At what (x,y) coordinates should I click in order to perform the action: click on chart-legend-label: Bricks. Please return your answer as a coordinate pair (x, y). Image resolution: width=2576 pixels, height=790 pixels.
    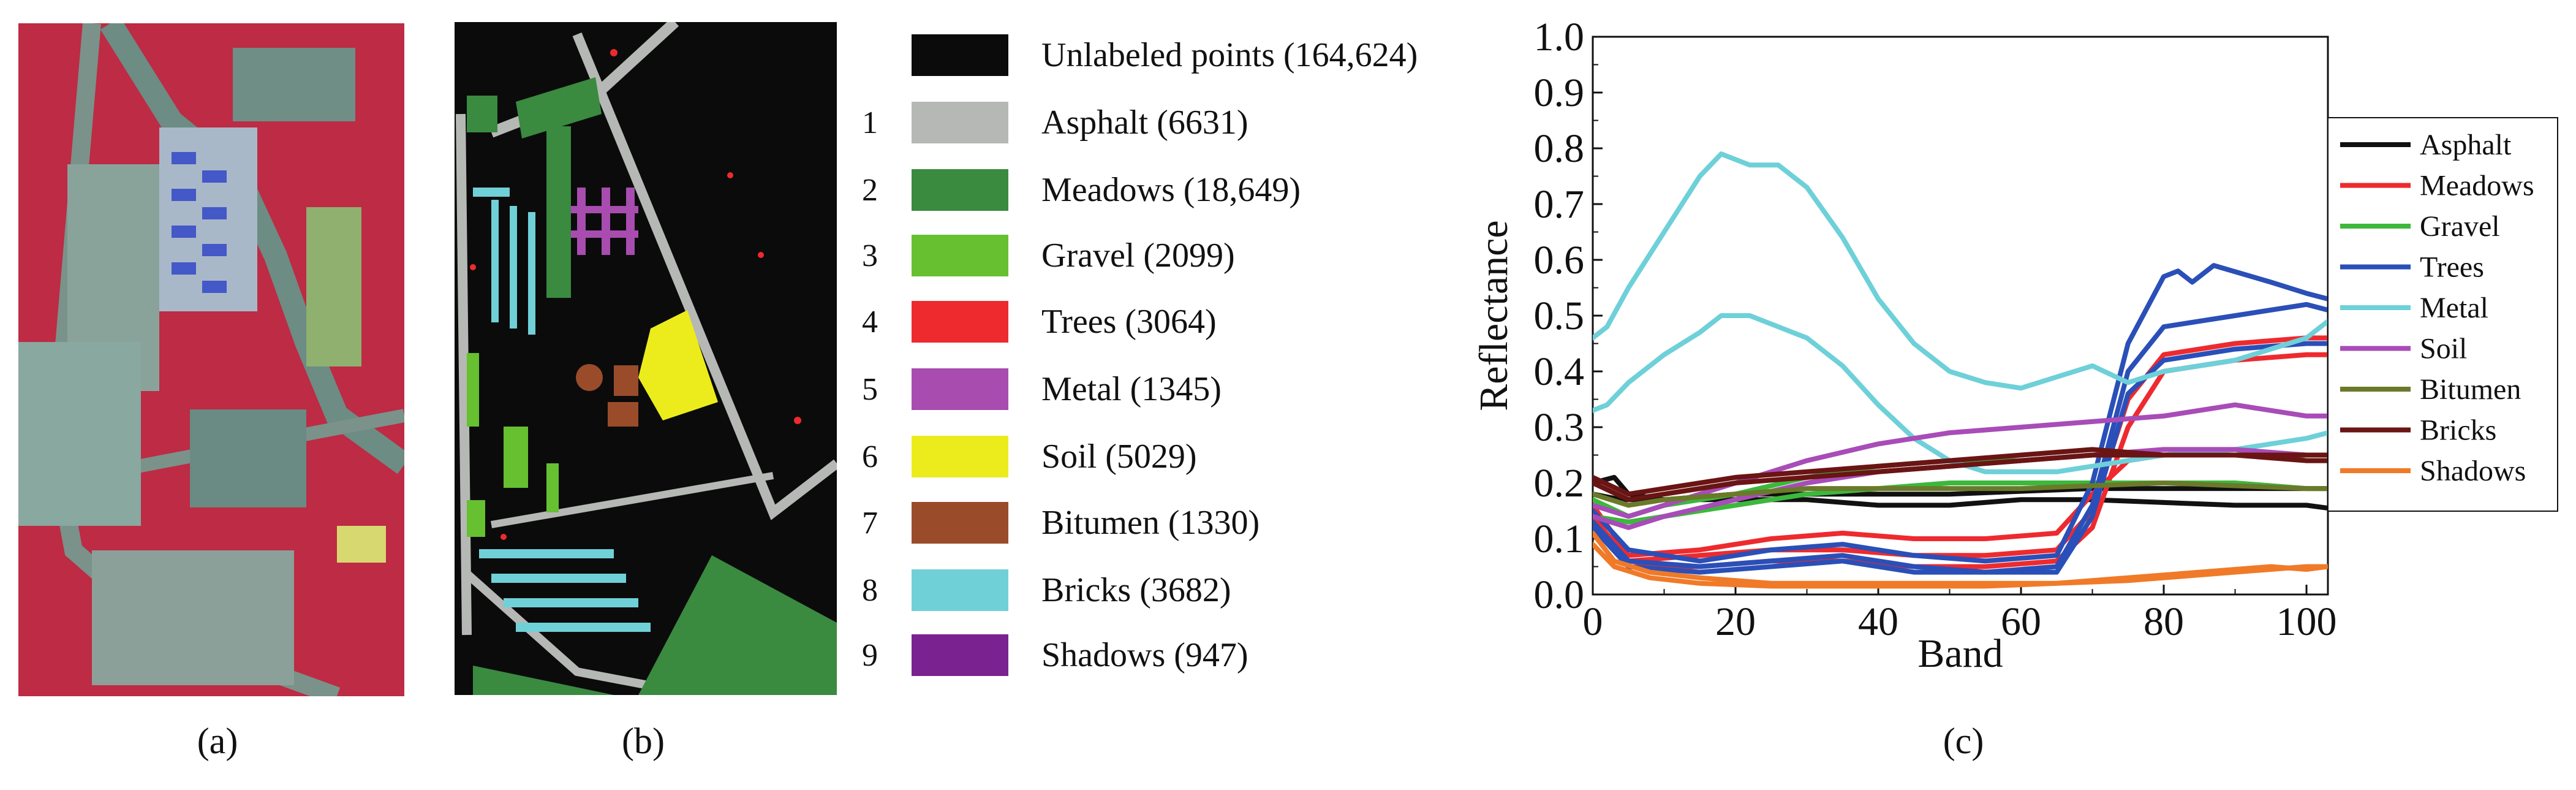
    Looking at the image, I should click on (2458, 431).